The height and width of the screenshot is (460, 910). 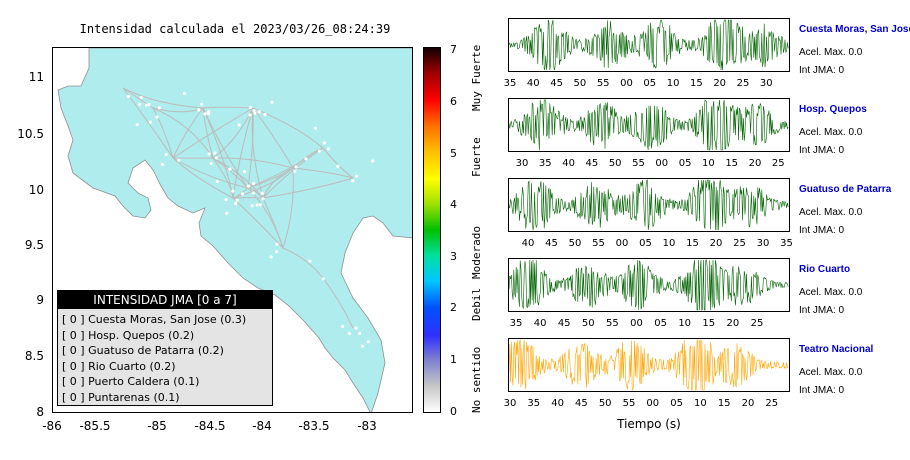 I want to click on legend-row: [ 0 ] Cuesta Moras, San Jose (0.3), so click(x=154, y=319).